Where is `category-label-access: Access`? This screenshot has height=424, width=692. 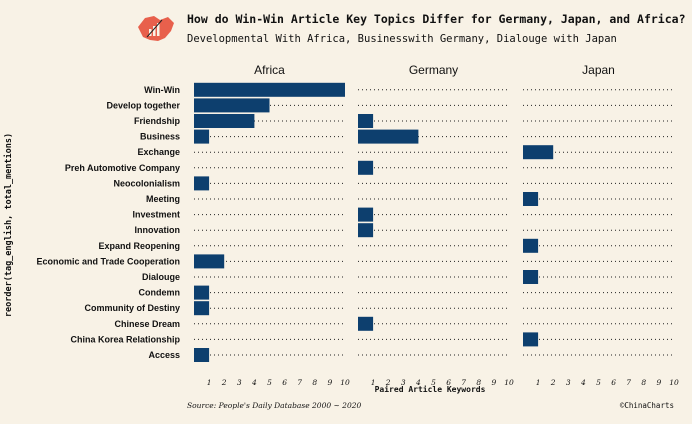
category-label-access: Access is located at coordinates (164, 355).